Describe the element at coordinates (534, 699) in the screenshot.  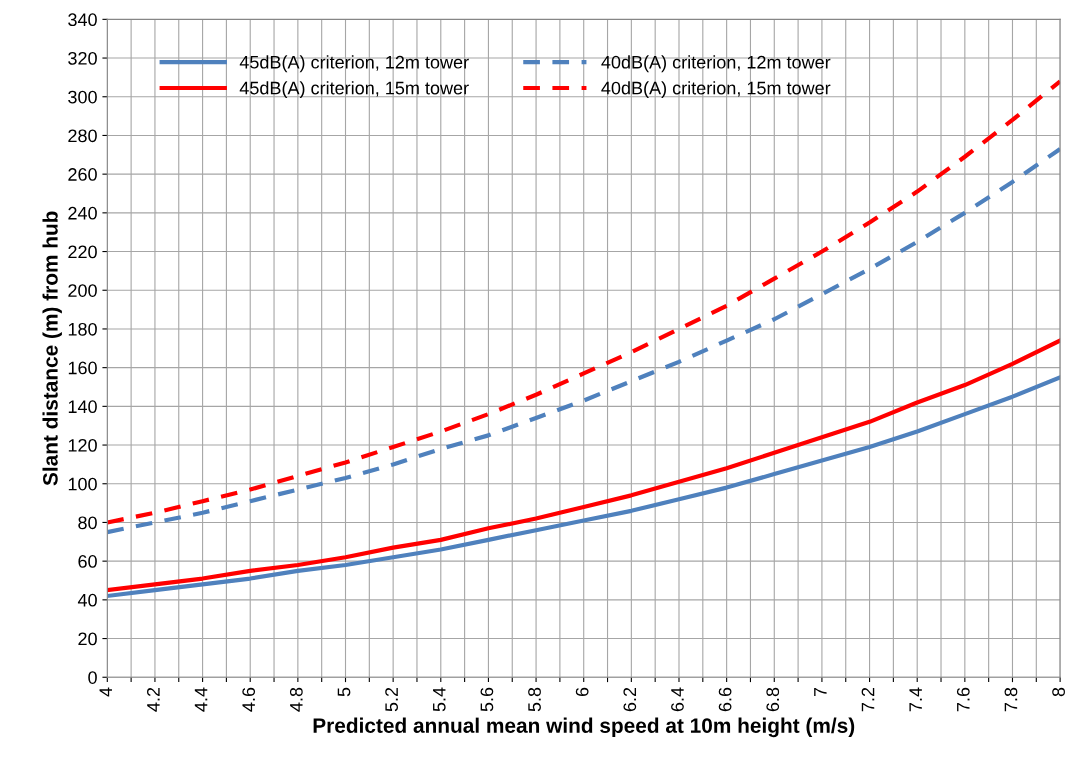
I see `x-tick-label: 5.8` at that location.